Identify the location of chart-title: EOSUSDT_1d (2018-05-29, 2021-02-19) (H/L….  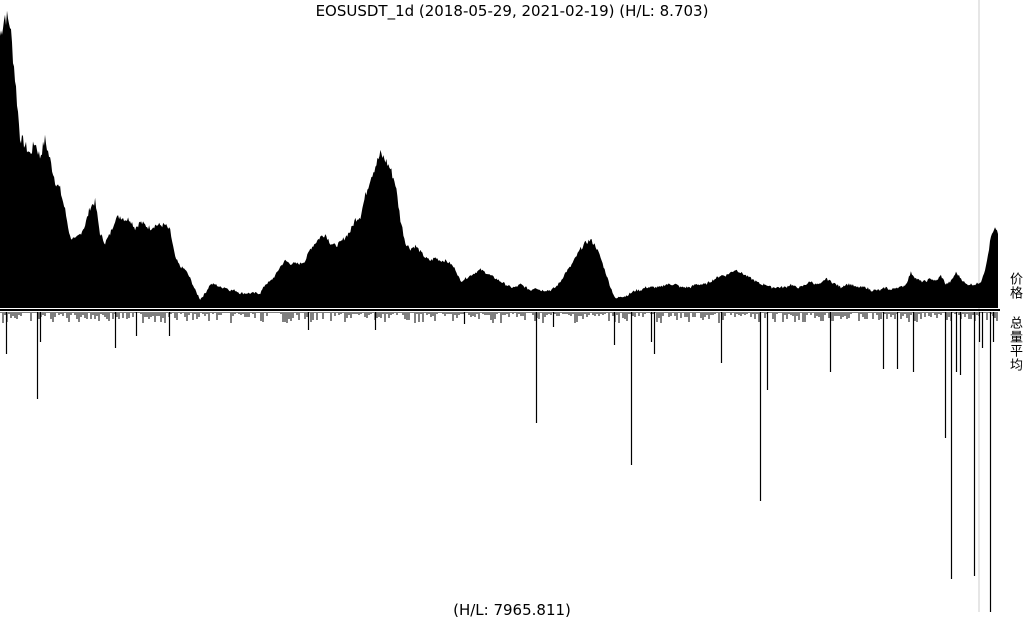
(512, 11).